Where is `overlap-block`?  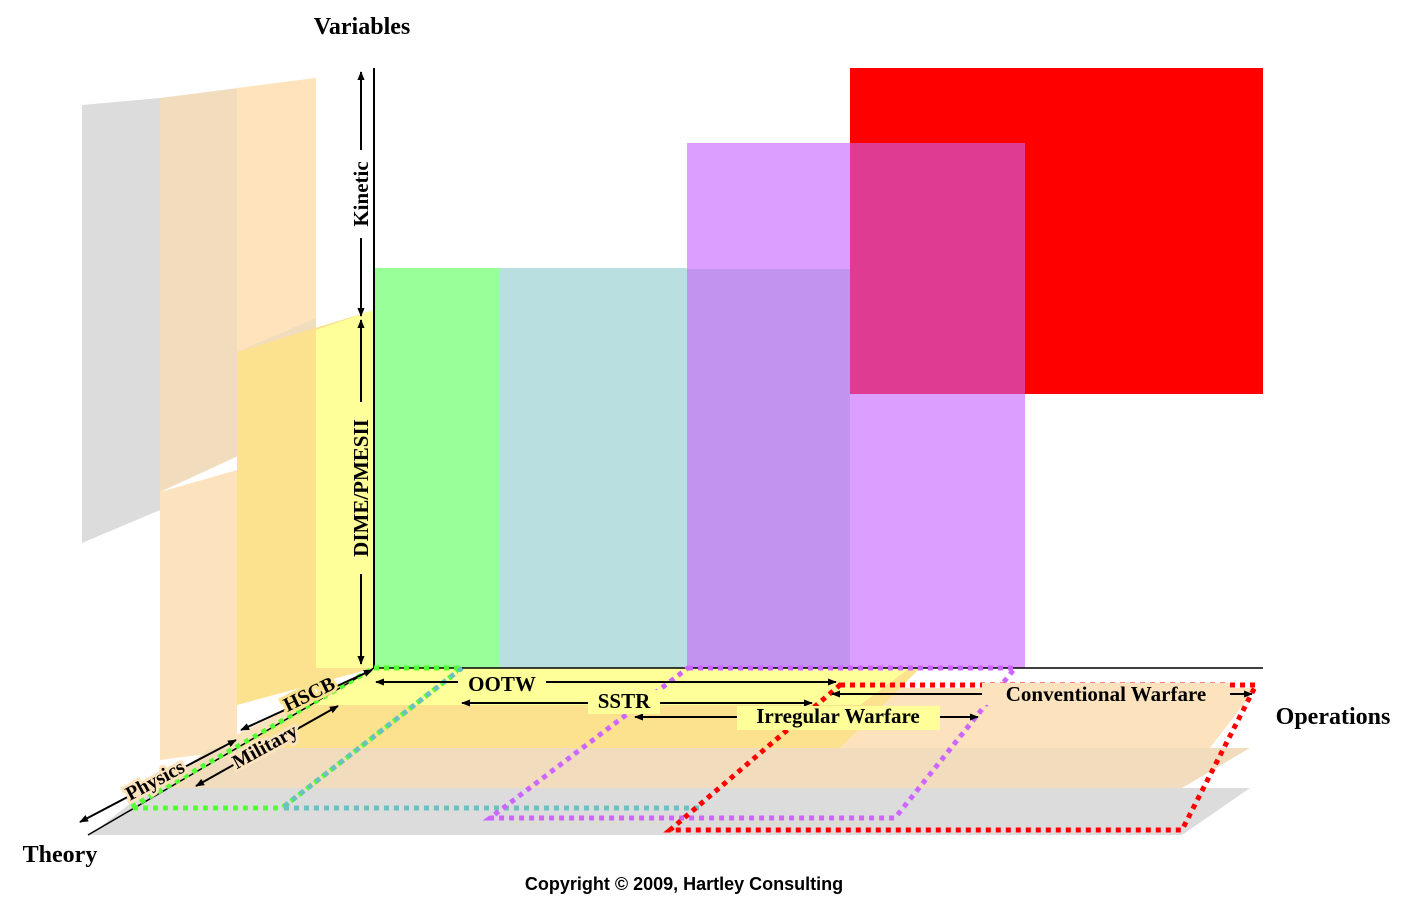 overlap-block is located at coordinates (937, 268).